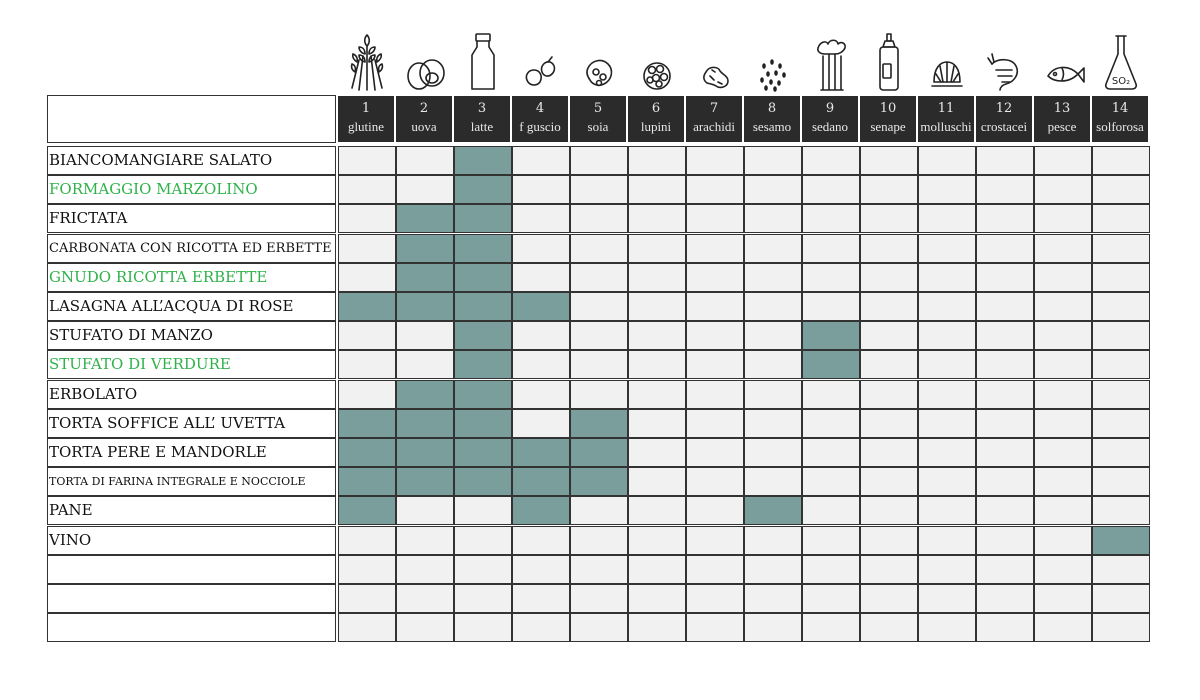  I want to click on svg-text: SO₂, so click(1121, 81).